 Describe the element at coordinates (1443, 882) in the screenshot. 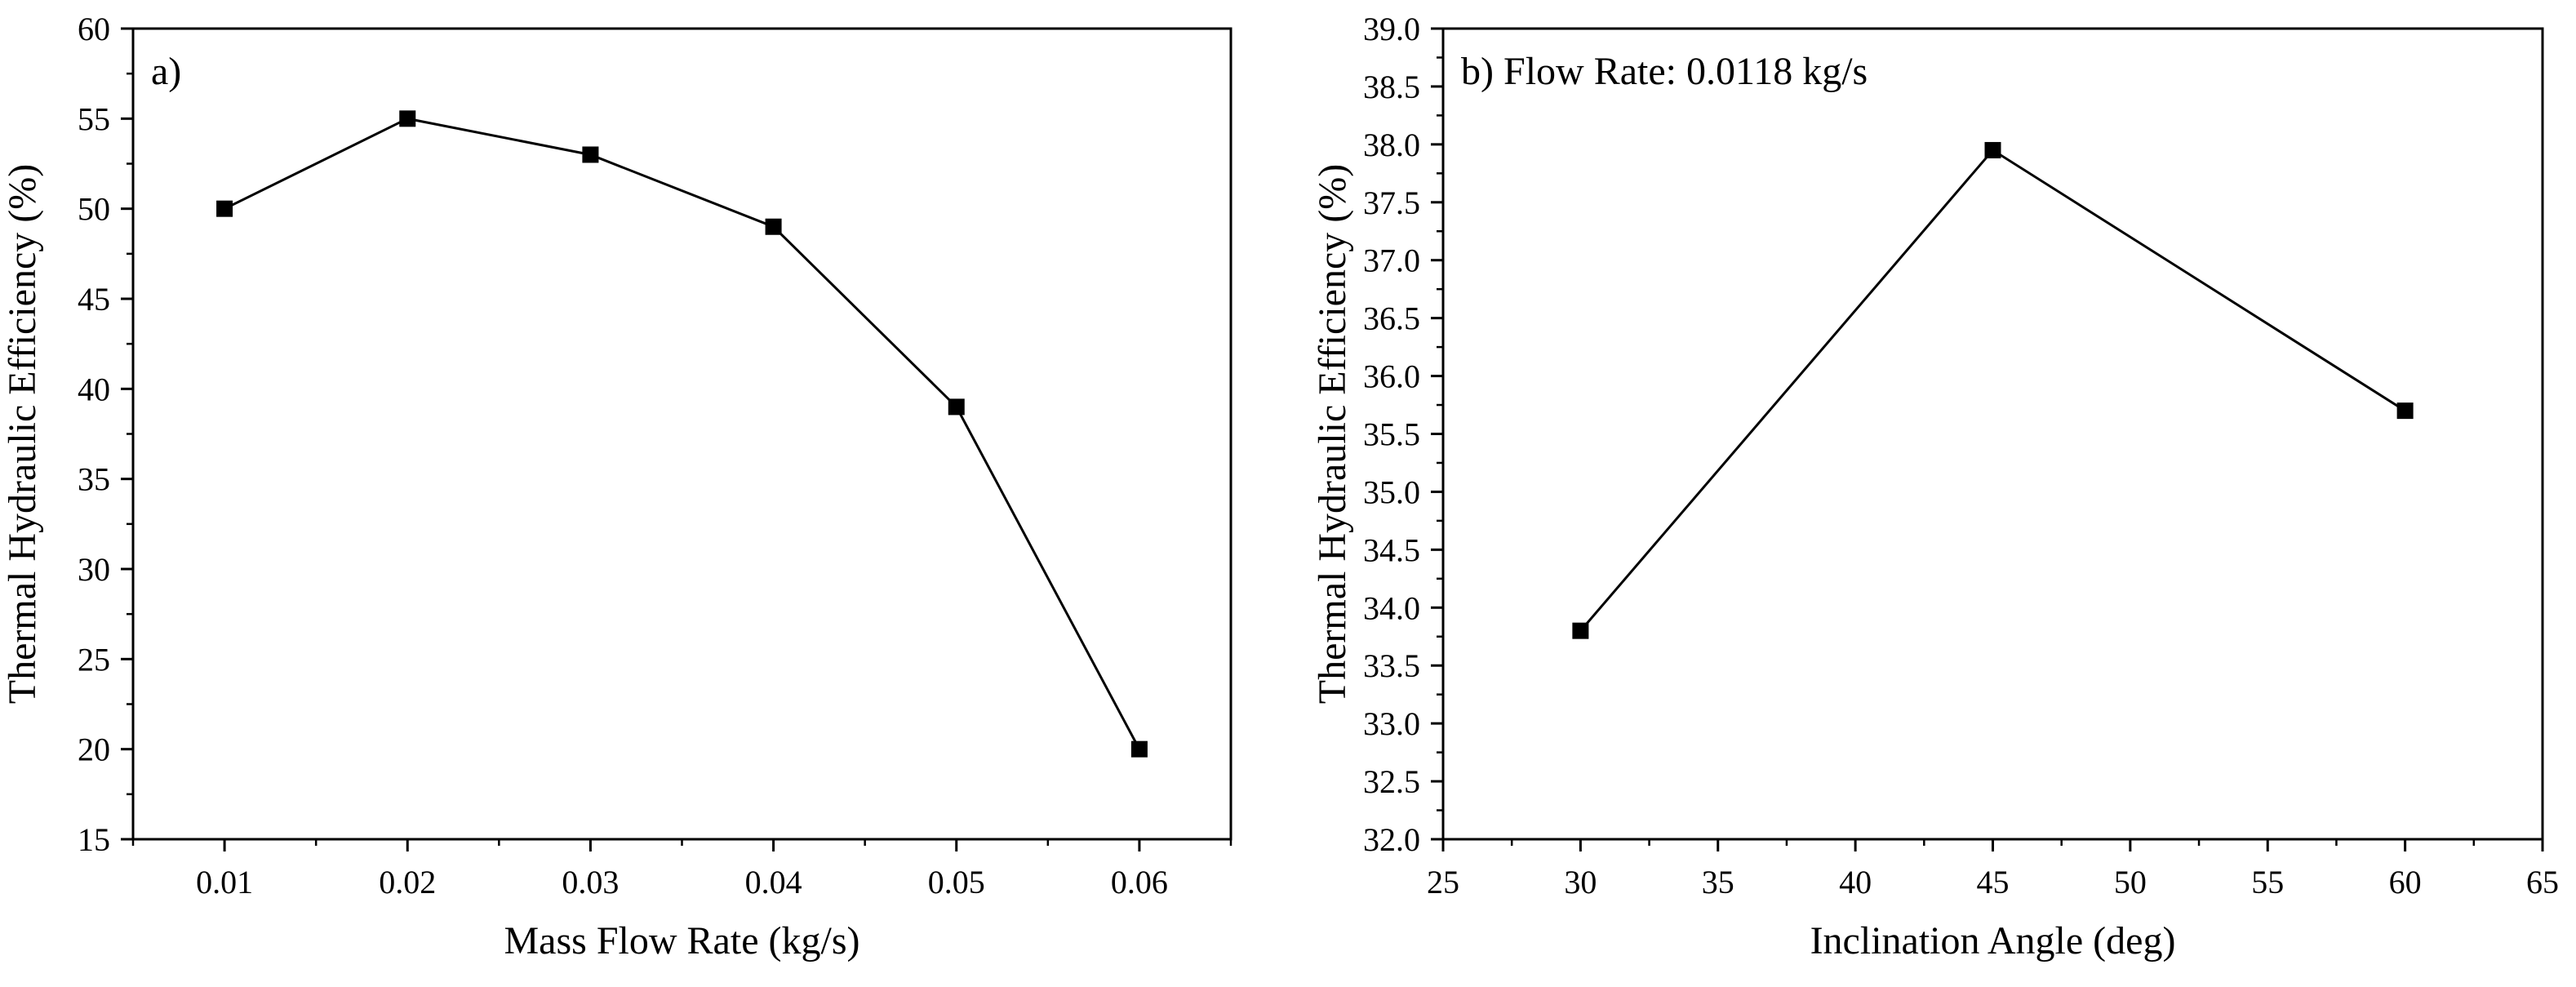

I see `x-tick-label: 25` at that location.